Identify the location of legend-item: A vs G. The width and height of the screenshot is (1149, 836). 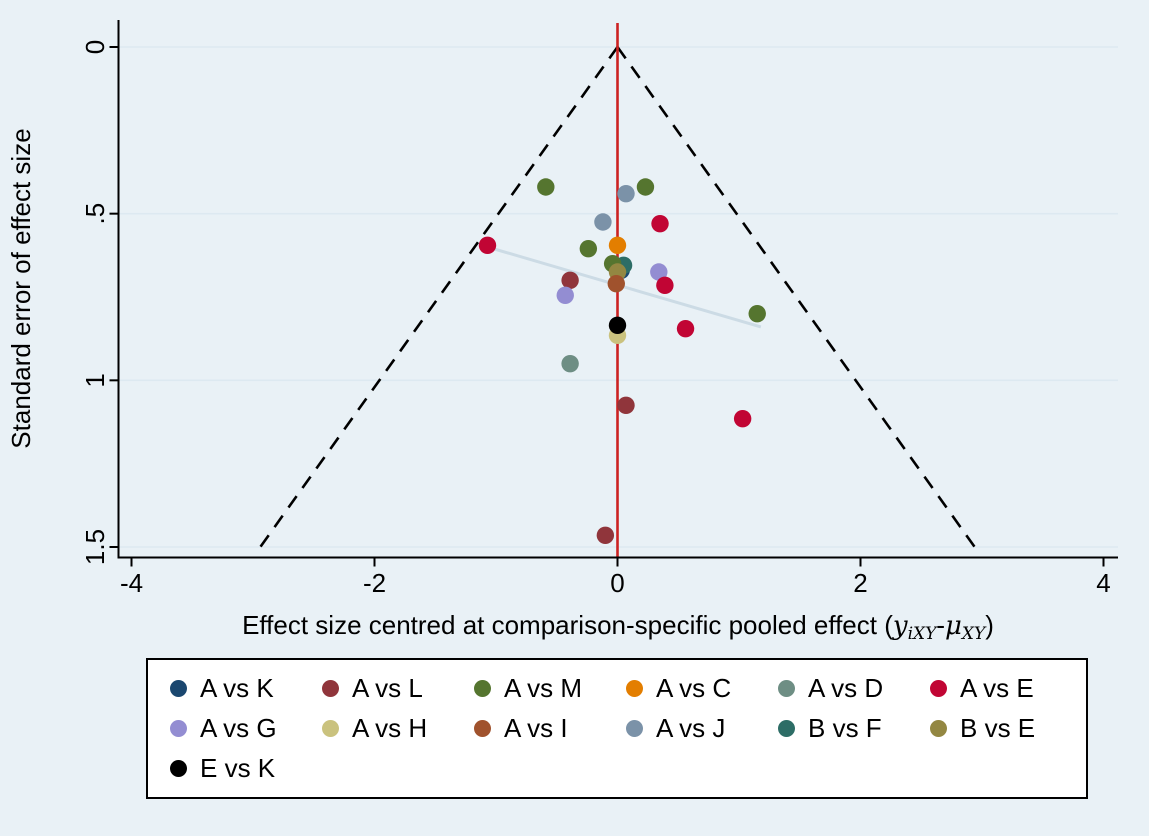
(243, 728).